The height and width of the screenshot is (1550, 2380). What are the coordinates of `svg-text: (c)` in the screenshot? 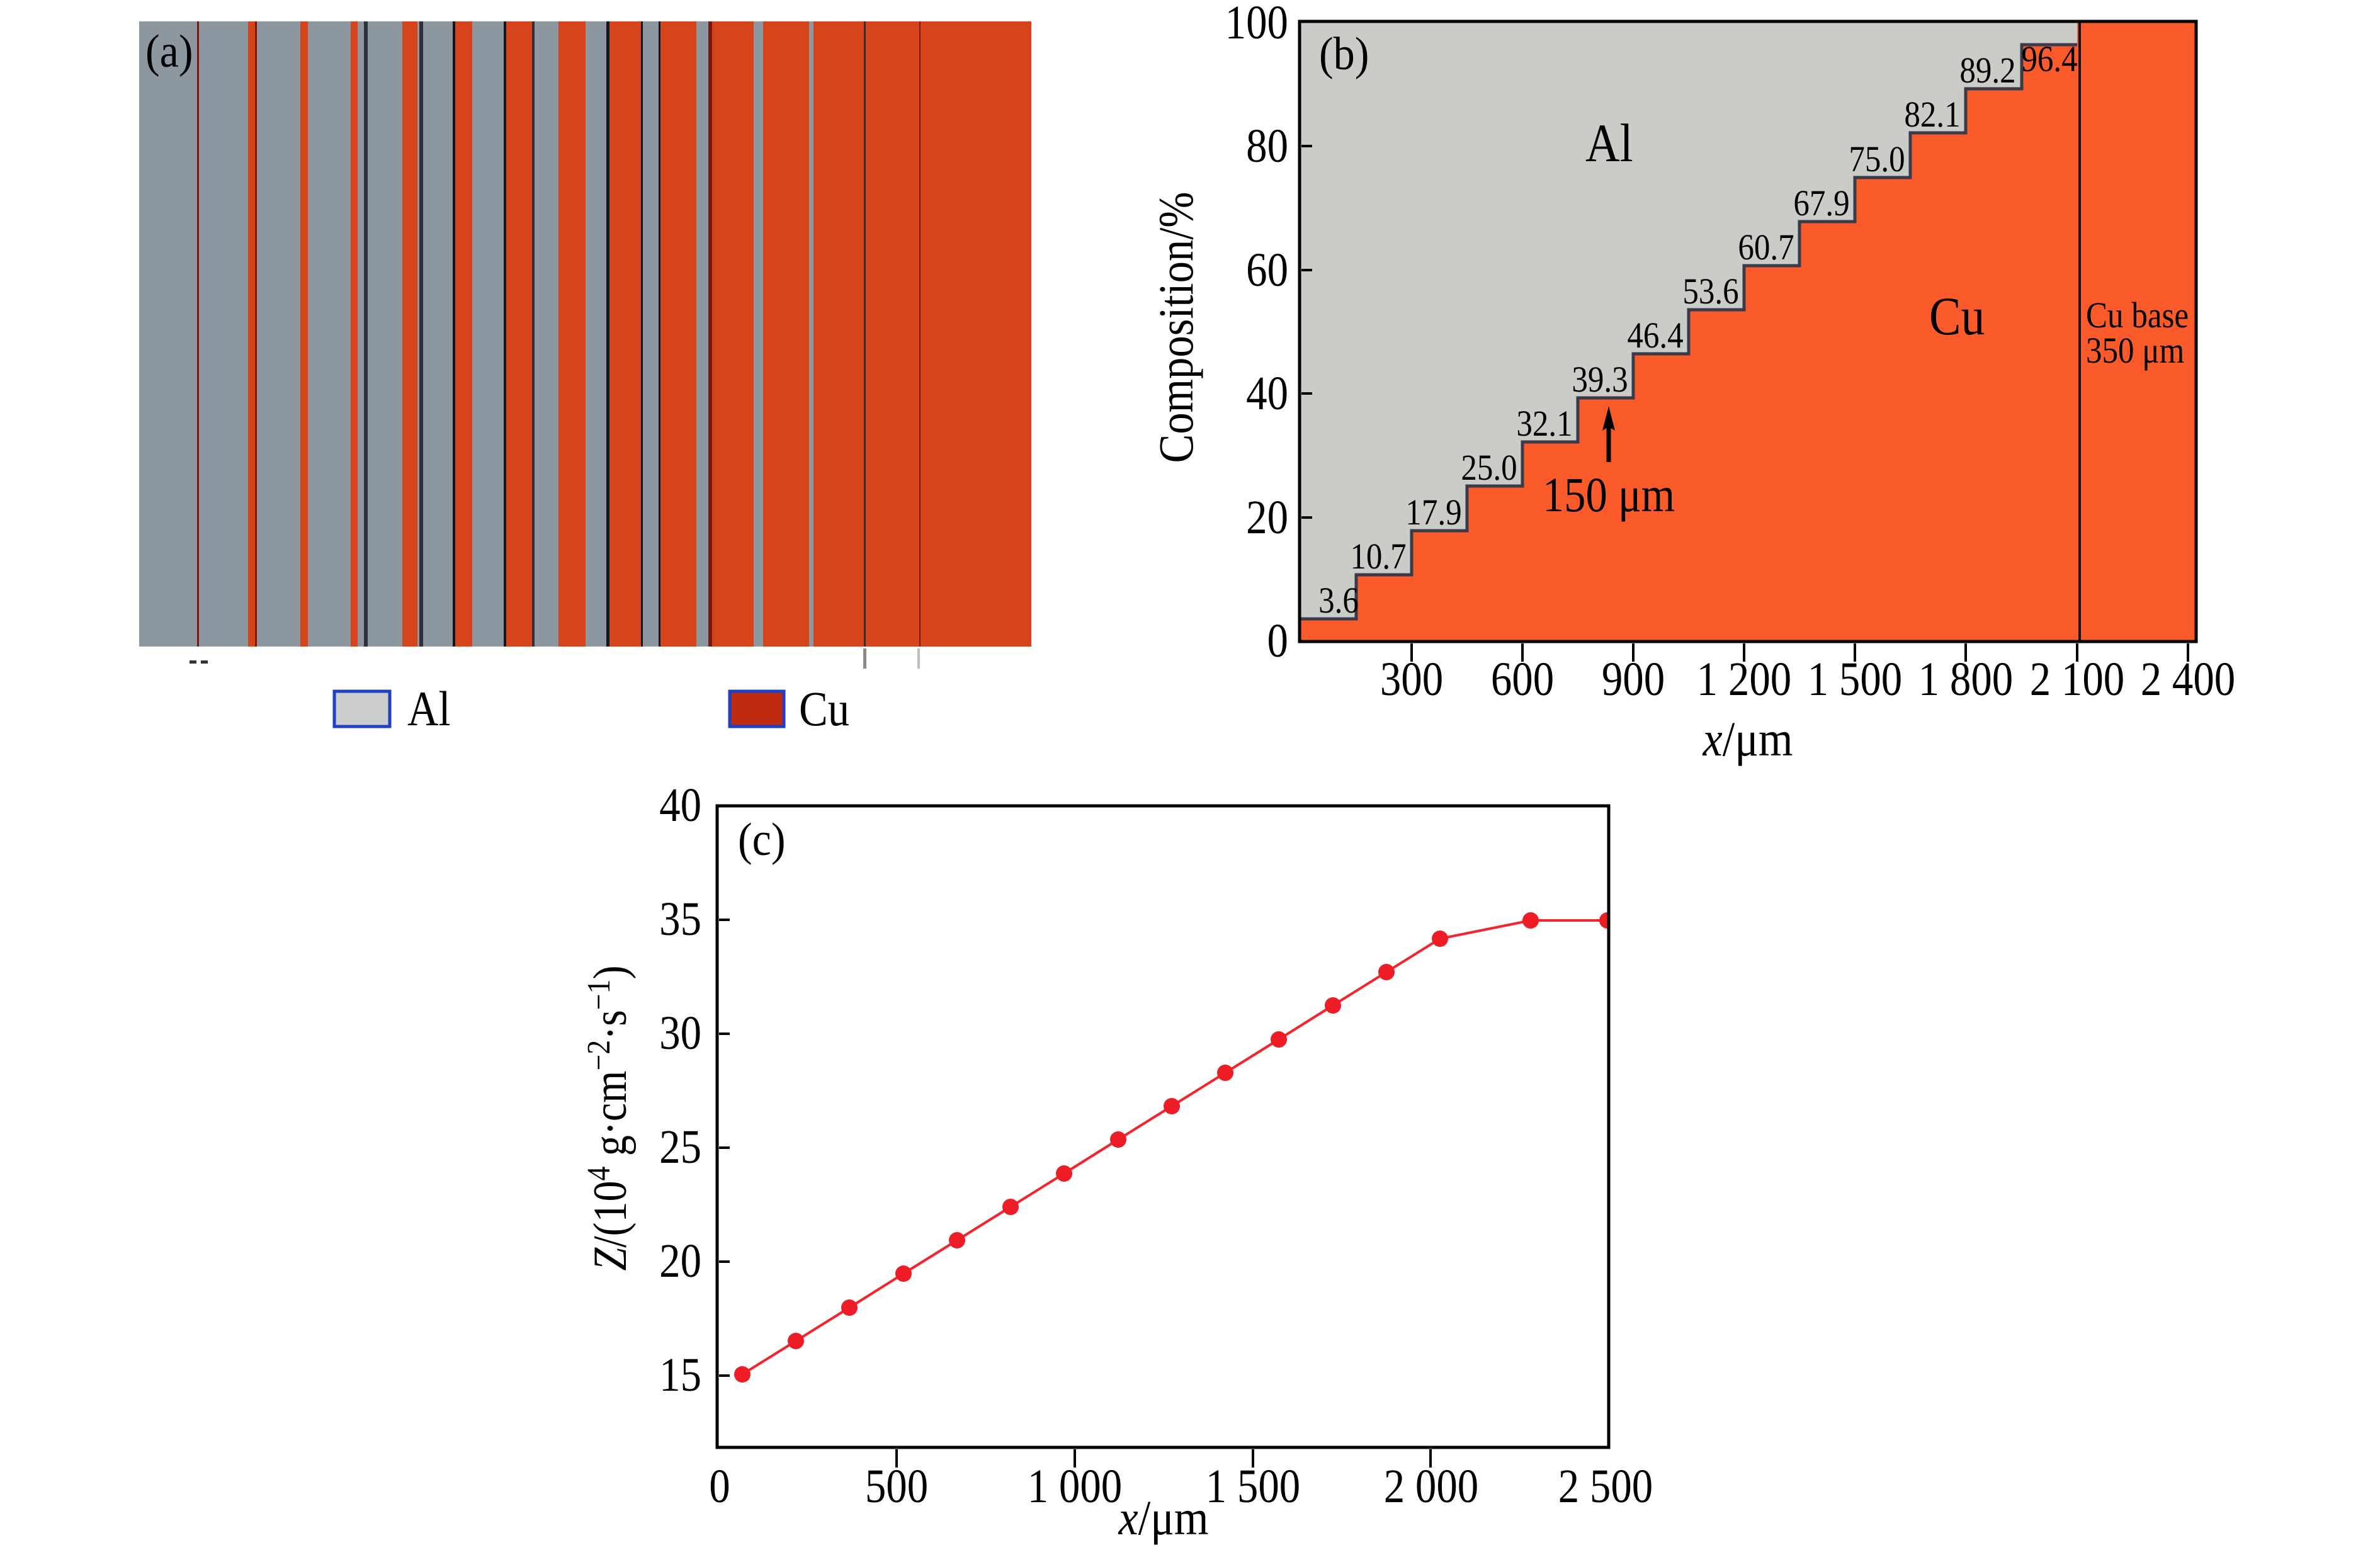 It's located at (762, 839).